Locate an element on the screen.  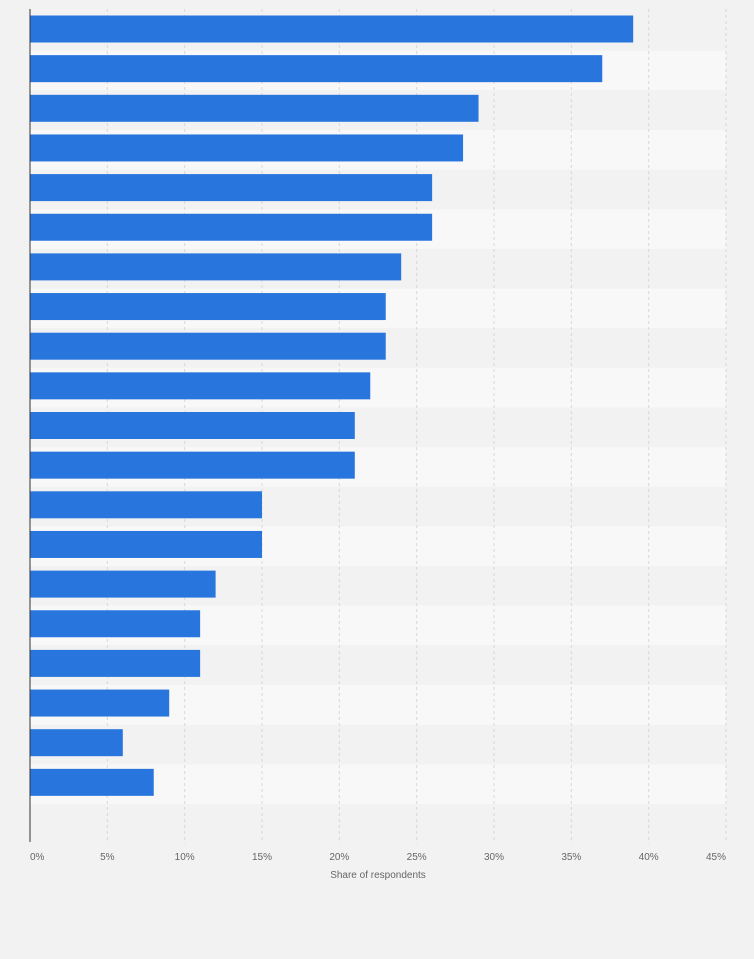
x-axis-title: Share of respondents is located at coordinates (378, 875).